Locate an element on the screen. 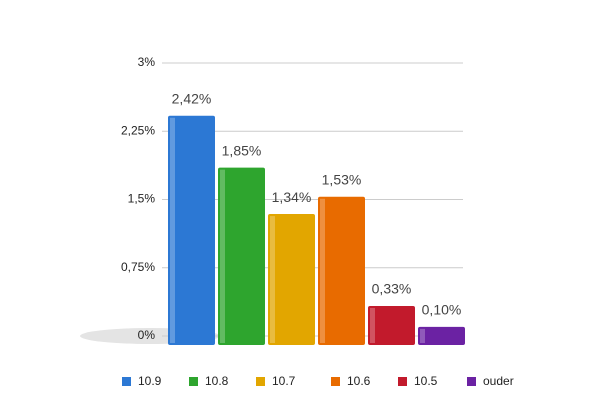  legend-label: 10.6 is located at coordinates (359, 381).